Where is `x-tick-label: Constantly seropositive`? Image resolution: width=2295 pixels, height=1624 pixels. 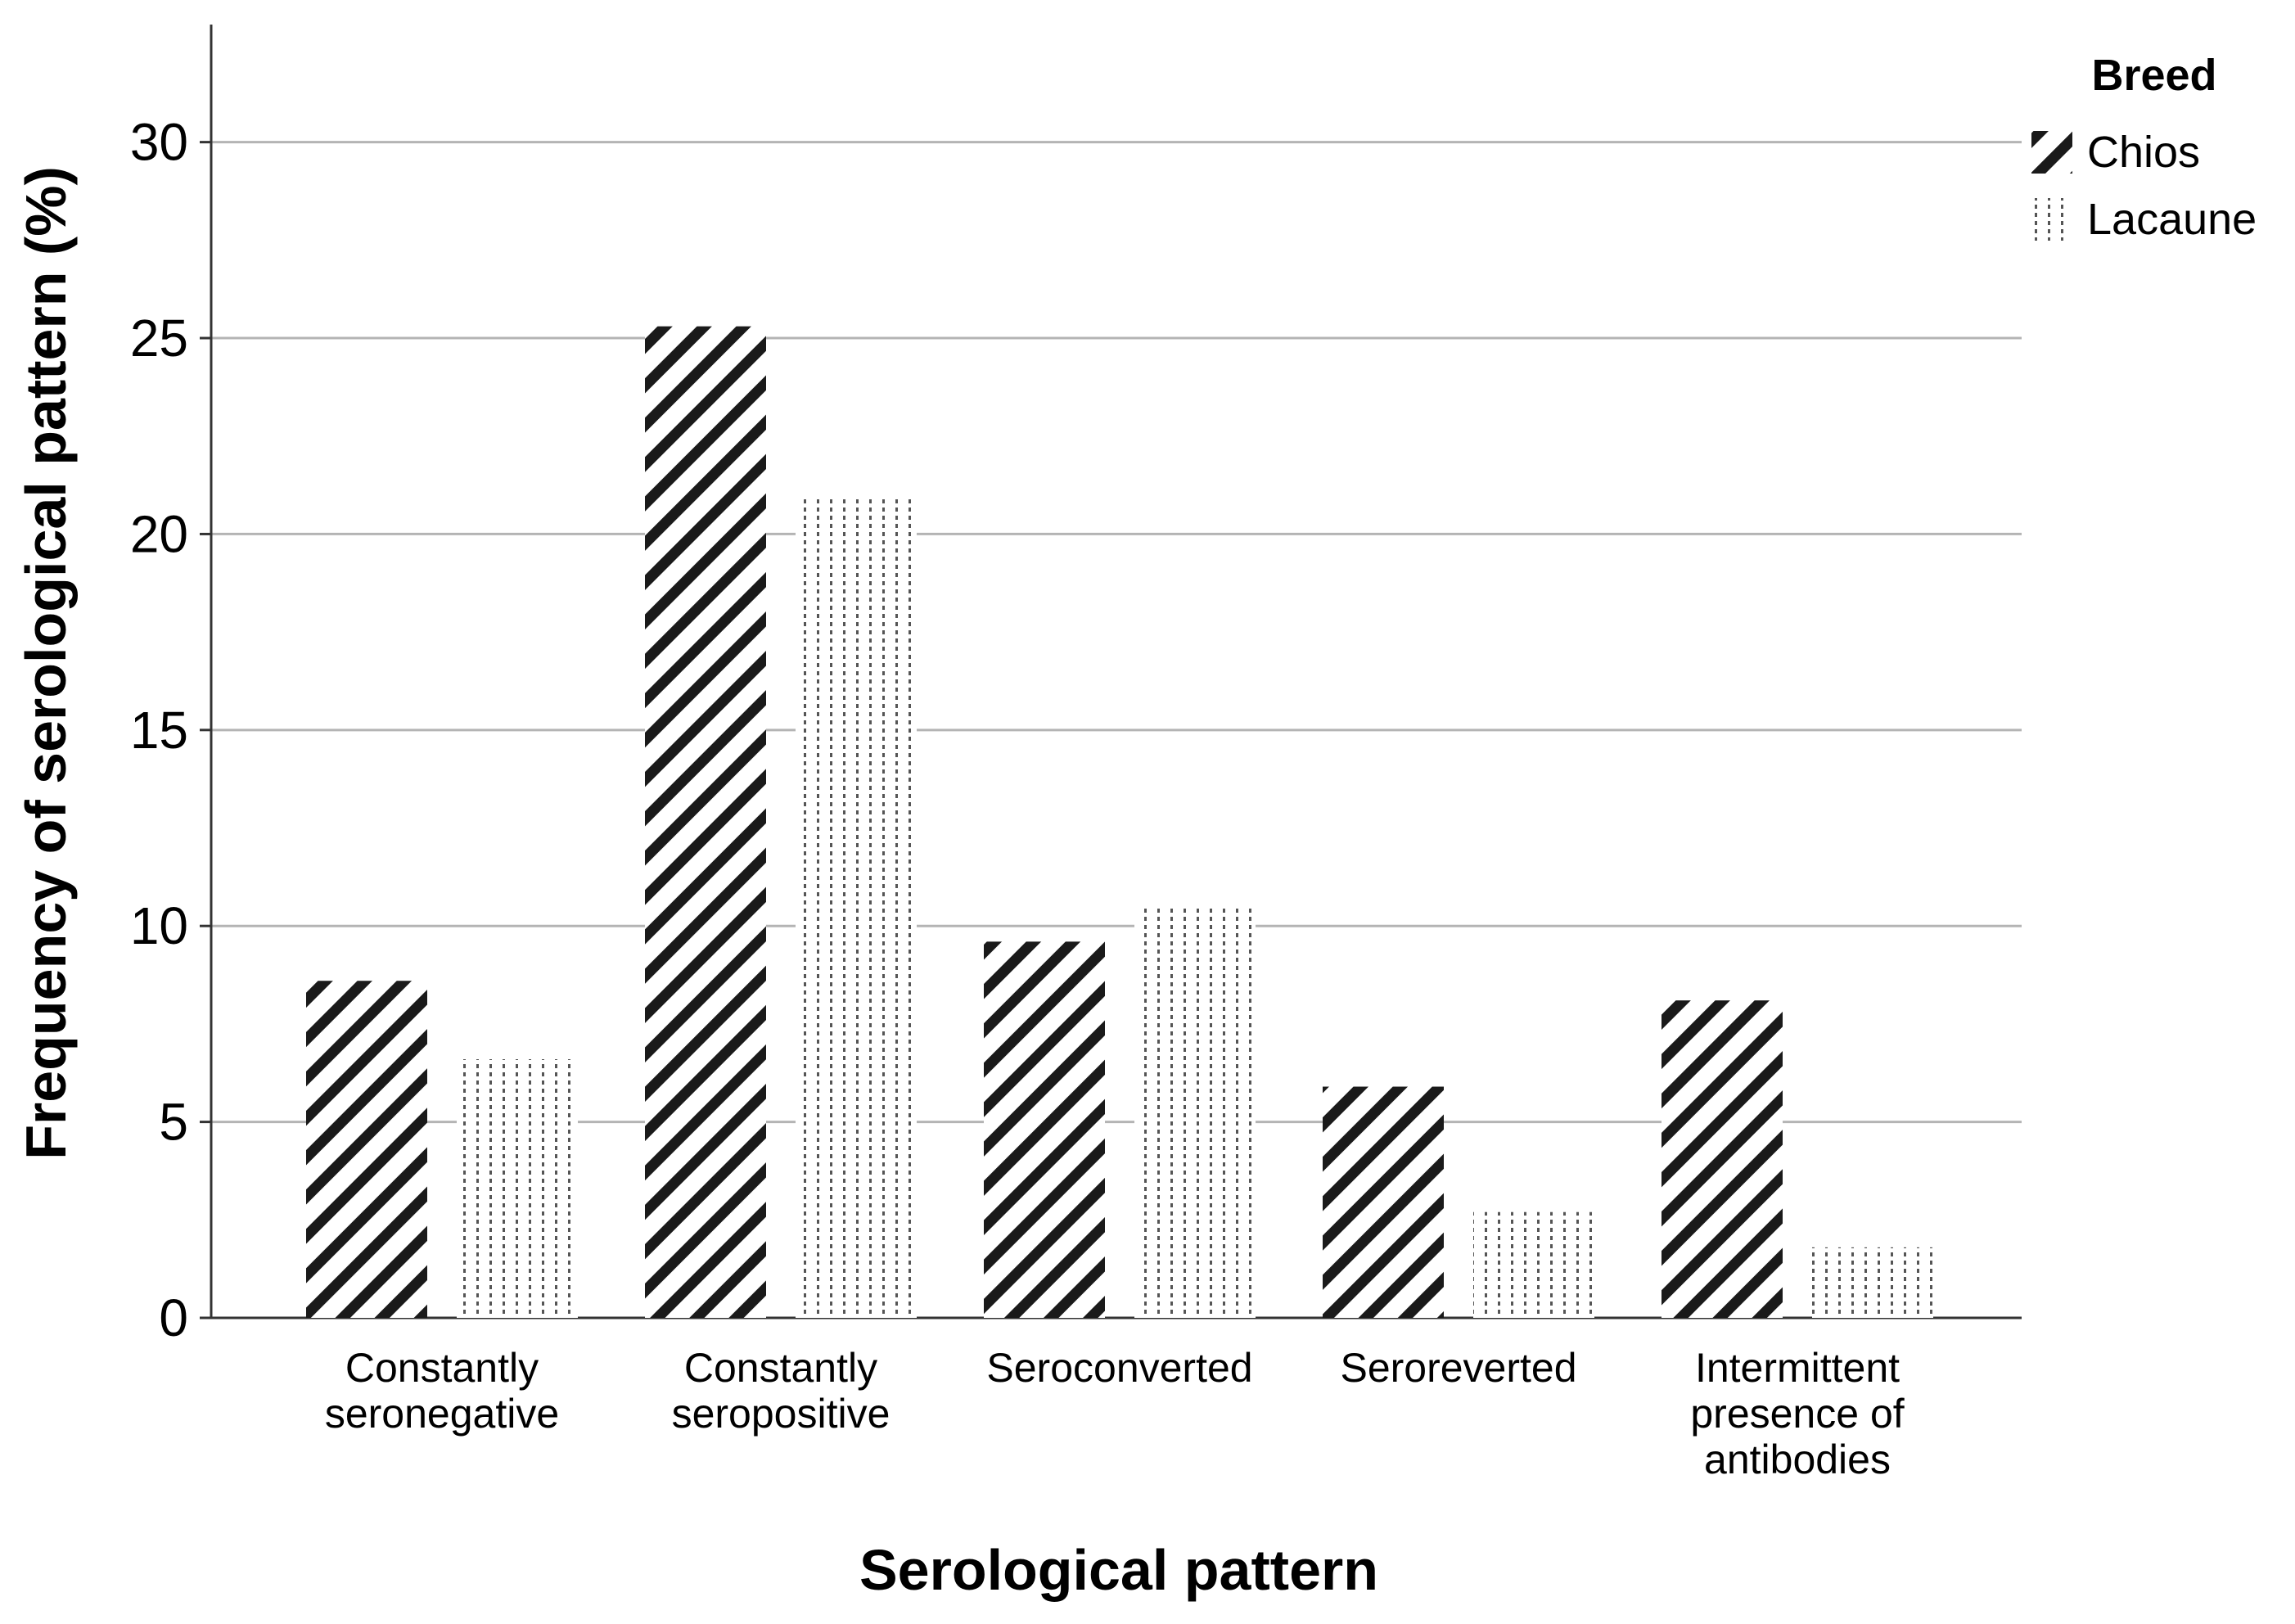 x-tick-label: Constantly seropositive is located at coordinates (781, 1391).